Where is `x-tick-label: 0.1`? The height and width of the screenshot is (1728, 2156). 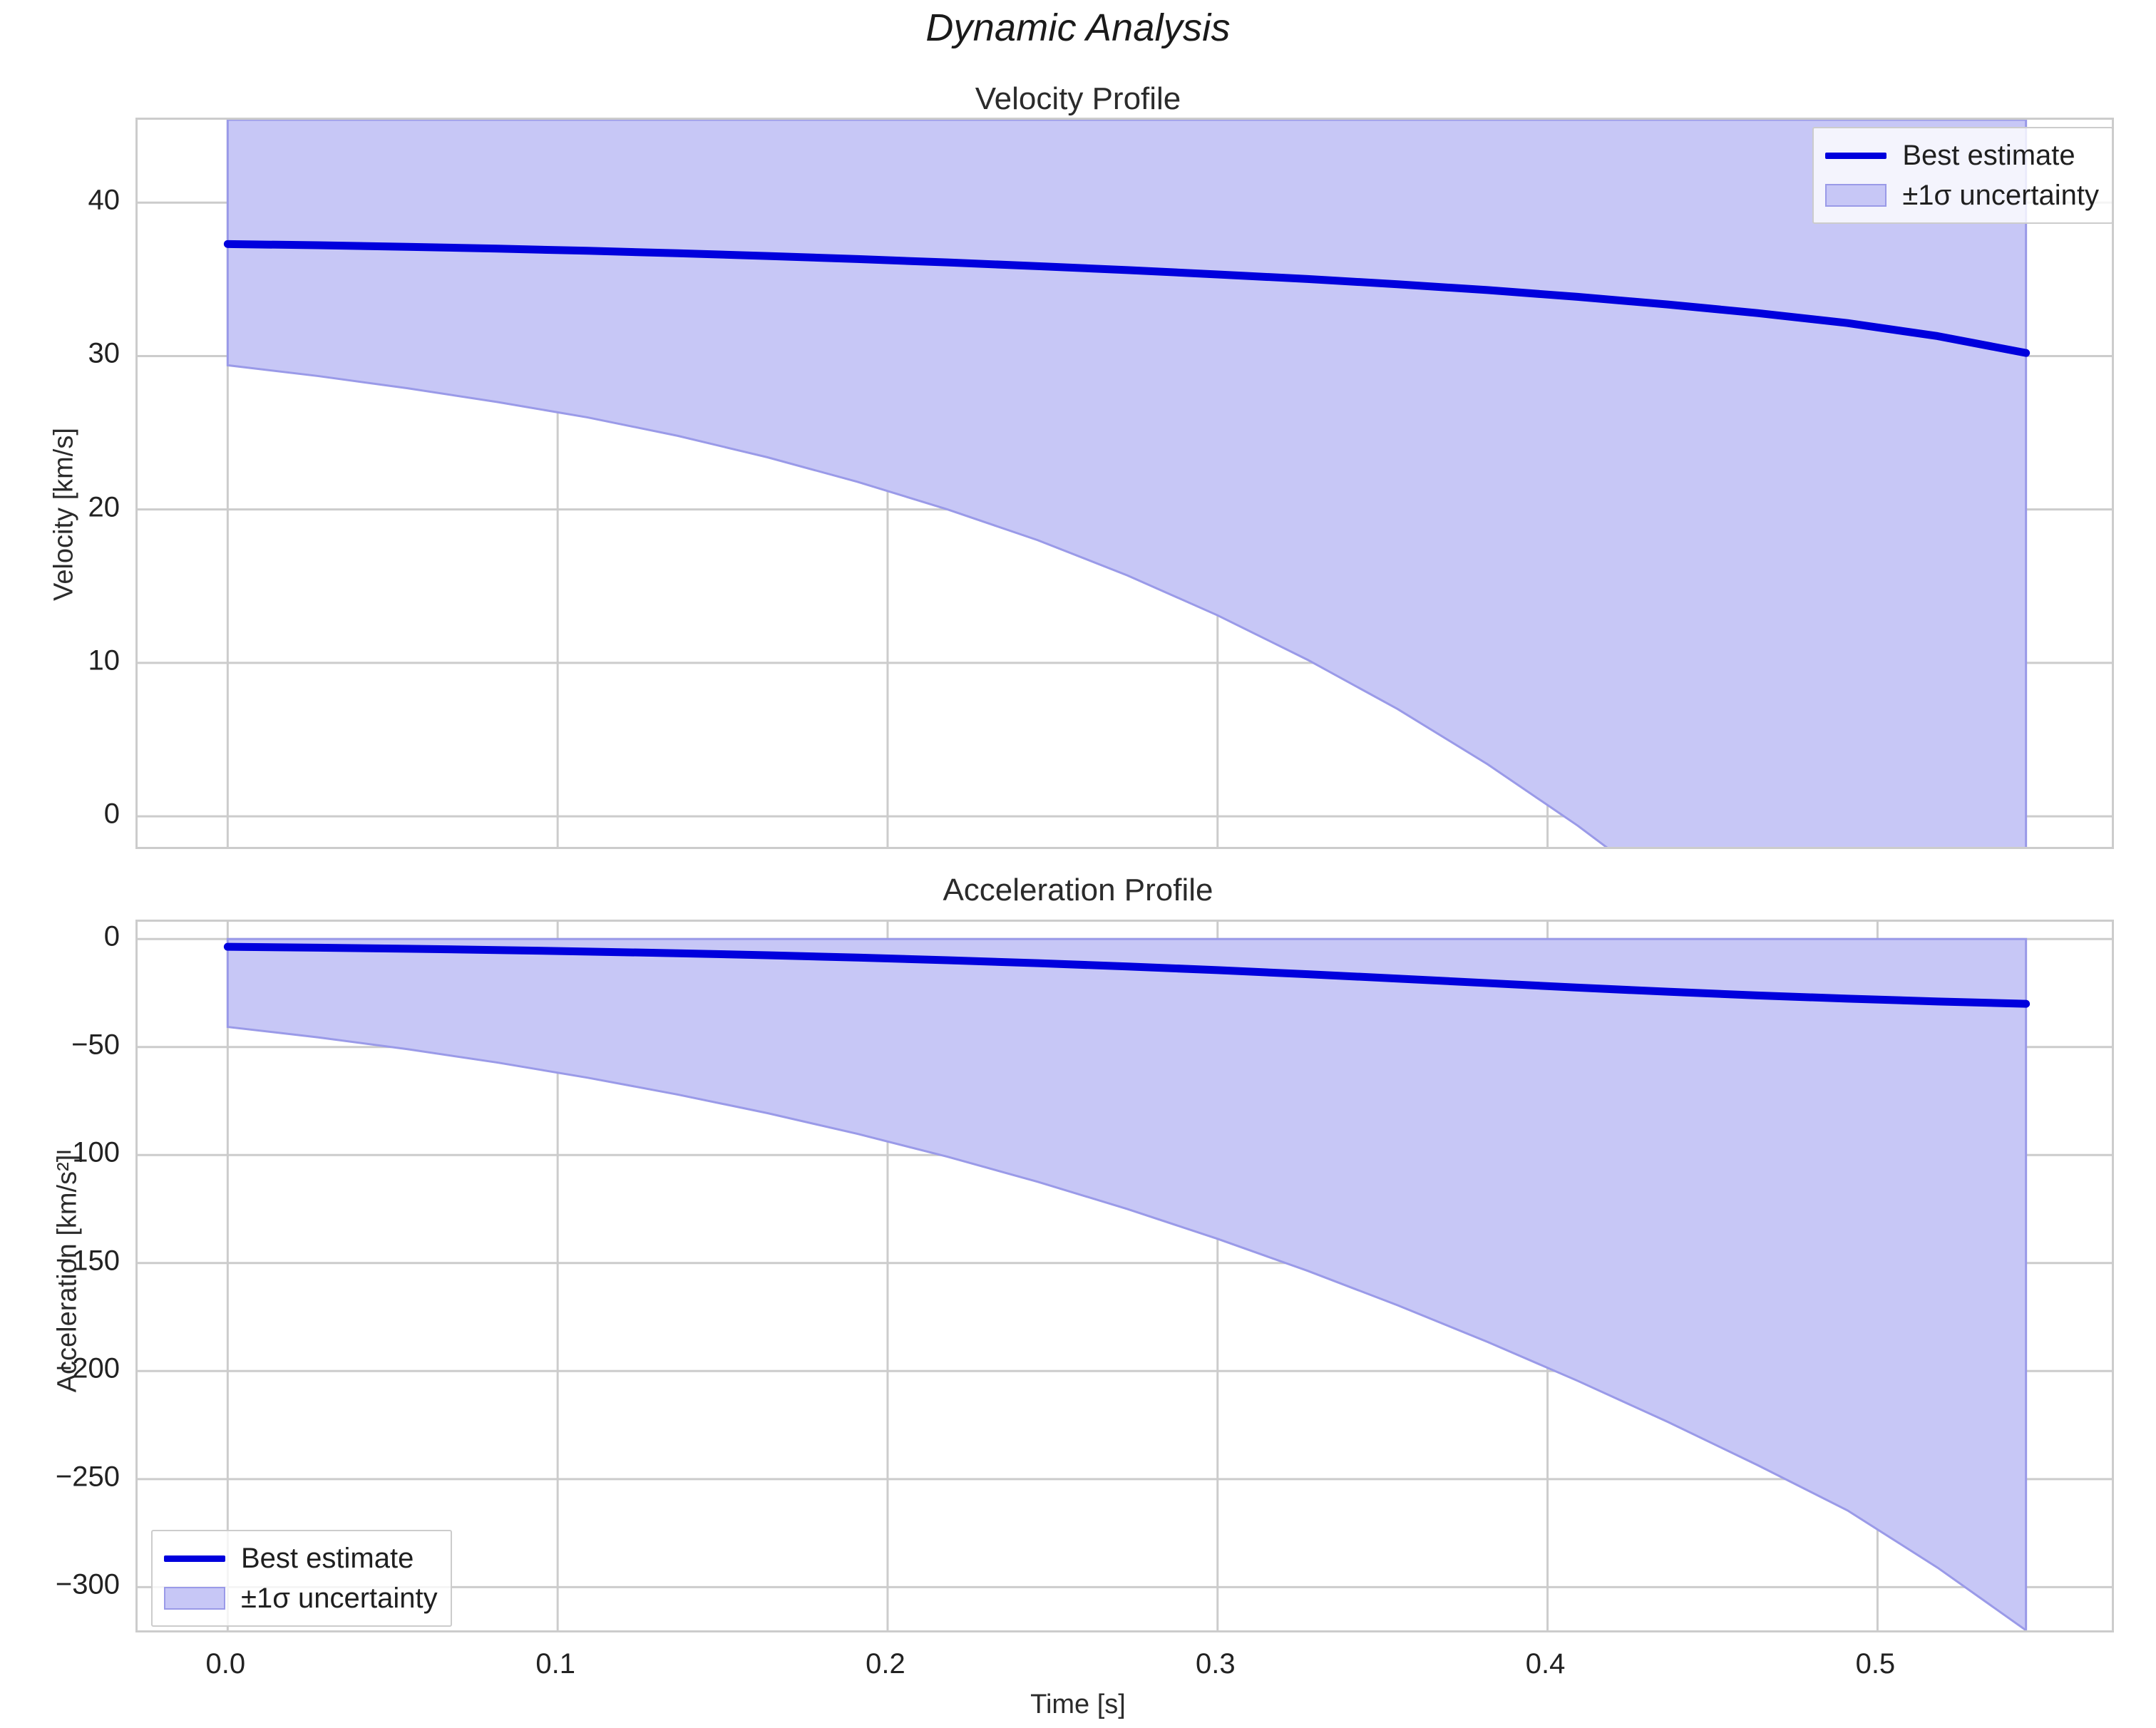 x-tick-label: 0.1 is located at coordinates (555, 1664).